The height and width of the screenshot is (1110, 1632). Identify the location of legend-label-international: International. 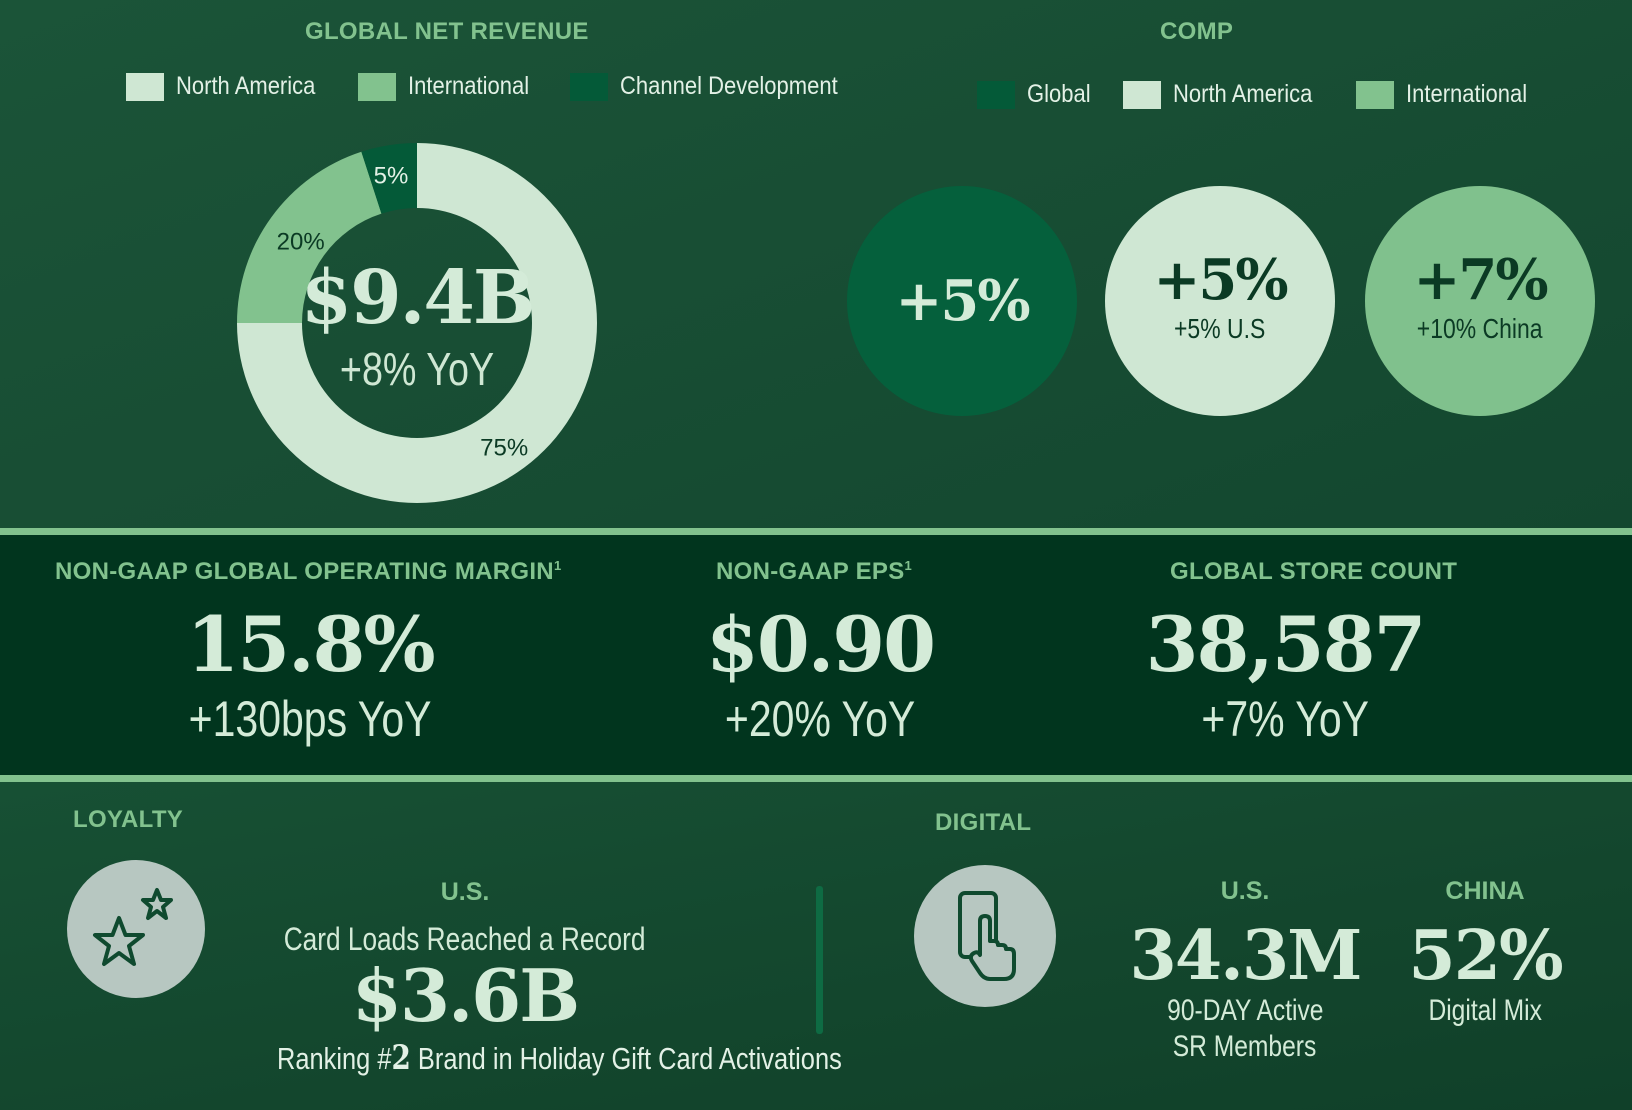
(469, 86).